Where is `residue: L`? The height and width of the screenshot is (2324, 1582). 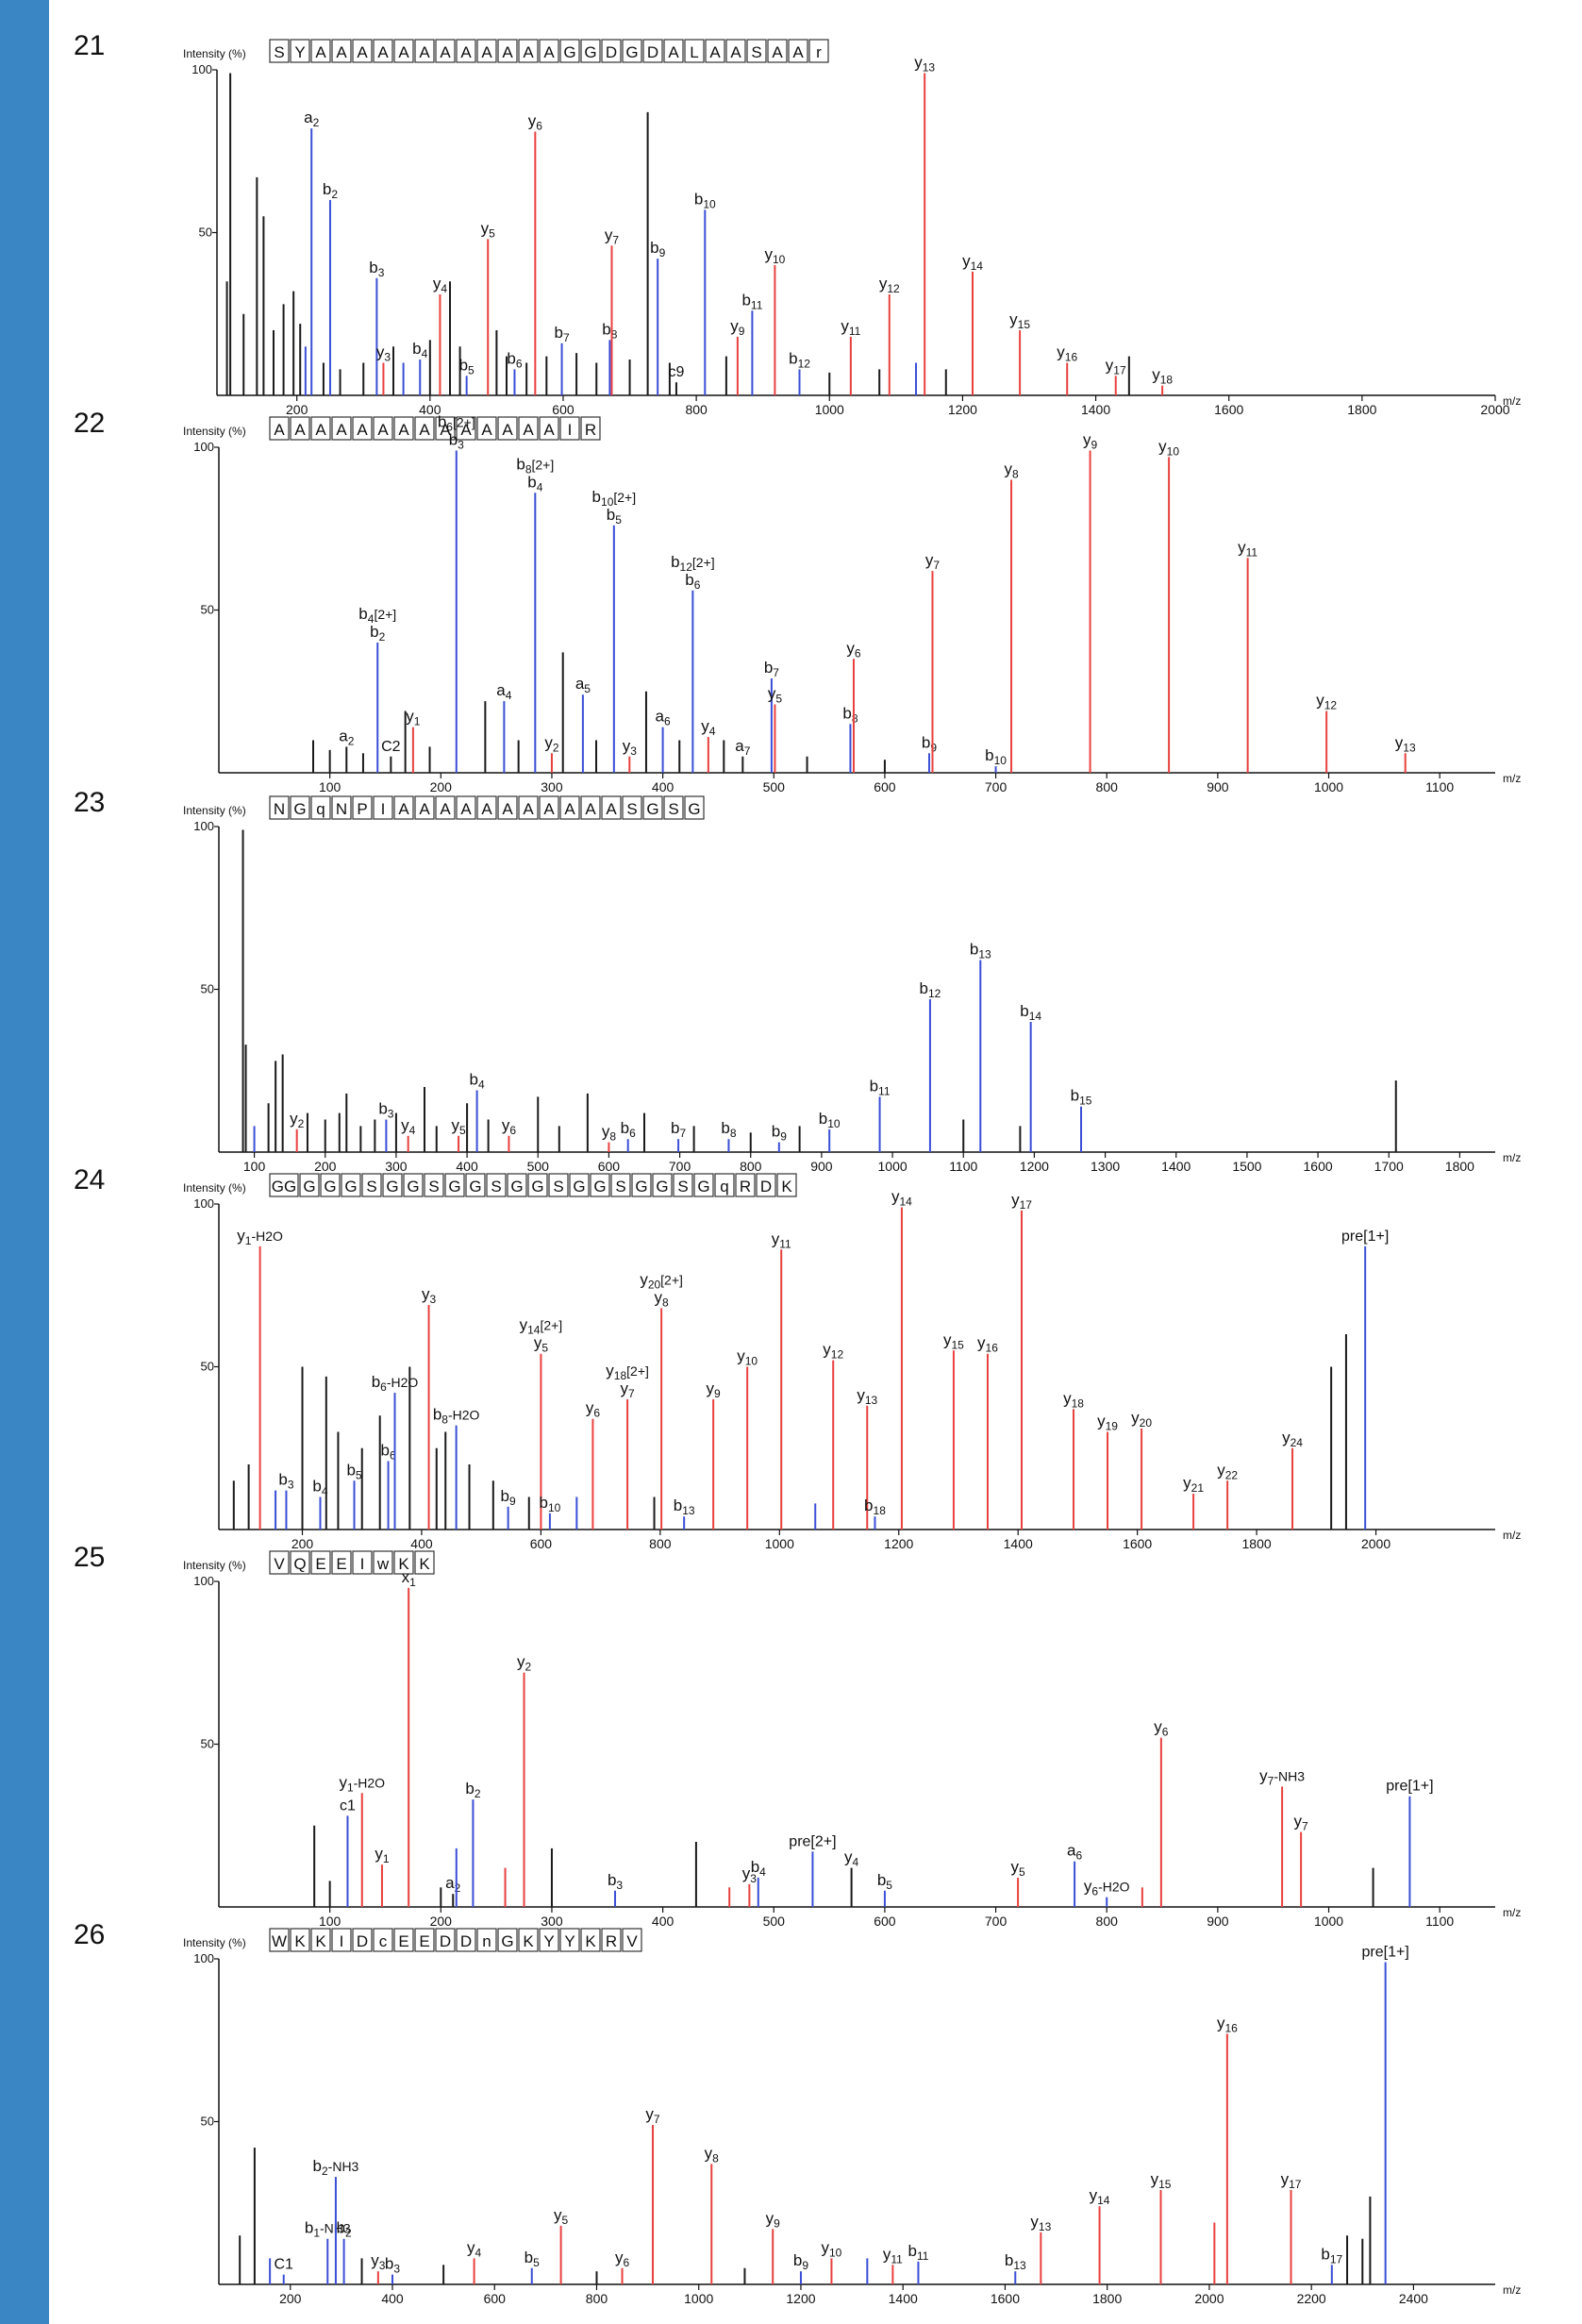 residue: L is located at coordinates (694, 52).